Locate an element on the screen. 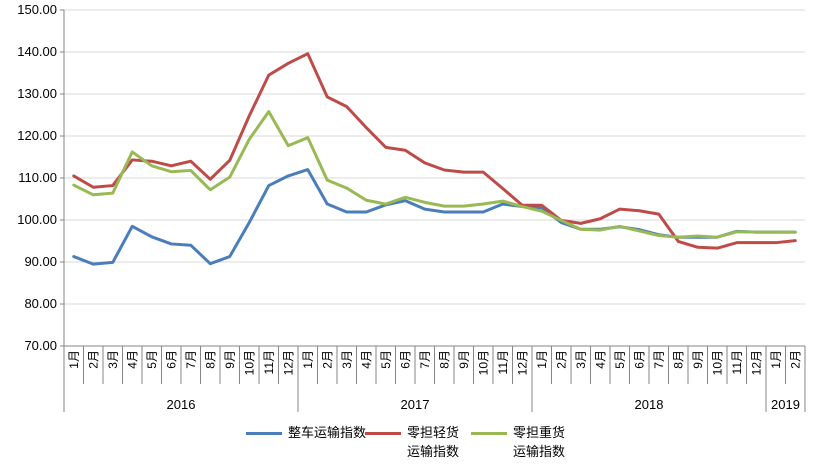  year-label: 2019 is located at coordinates (785, 404).